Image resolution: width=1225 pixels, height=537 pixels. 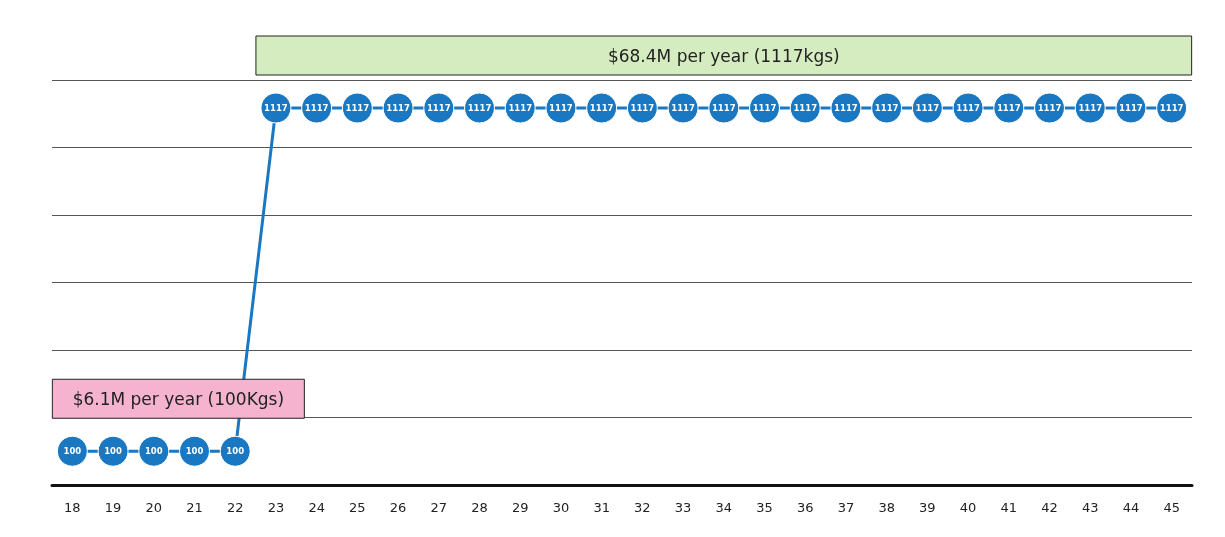 I want to click on x-tick-label: 30, so click(x=561, y=507).